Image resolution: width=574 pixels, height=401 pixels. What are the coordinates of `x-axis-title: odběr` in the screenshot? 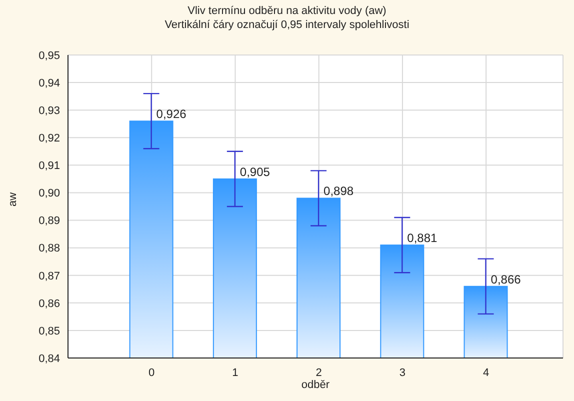 It's located at (315, 385).